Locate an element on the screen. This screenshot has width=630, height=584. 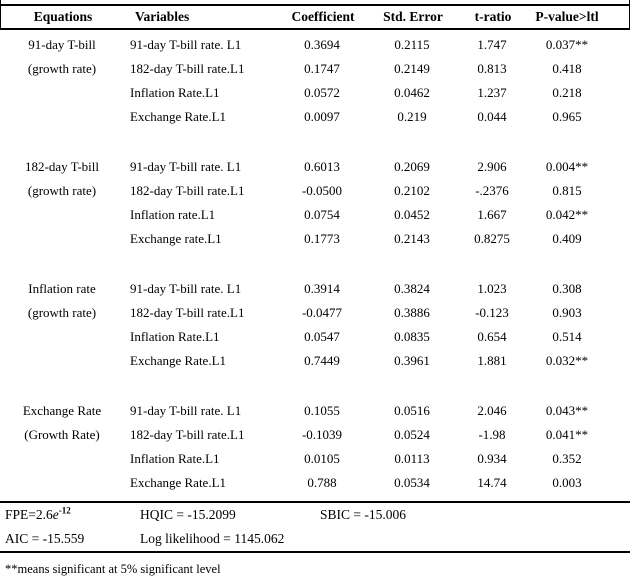
t-ratio-cell: 2.046 is located at coordinates (492, 410).